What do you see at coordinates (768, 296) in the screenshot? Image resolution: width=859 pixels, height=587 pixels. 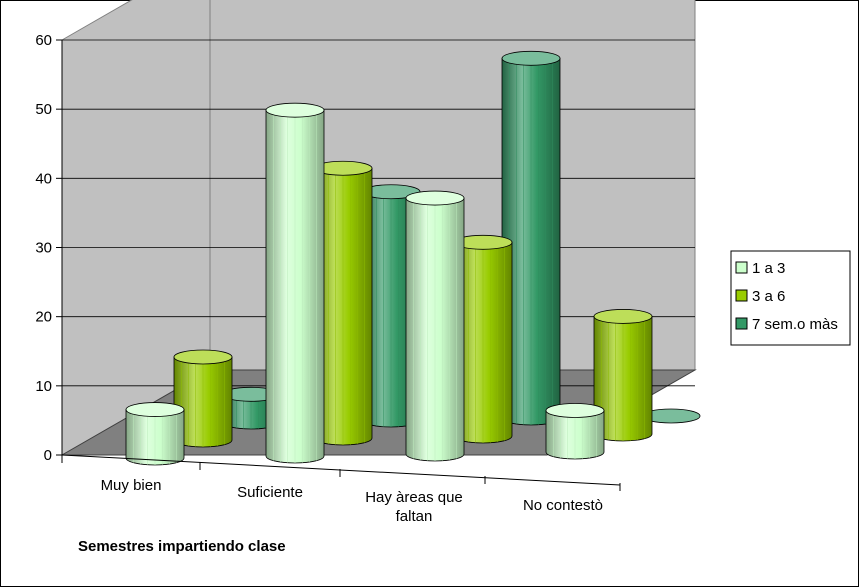 I see `legend-label: 3 a 6` at bounding box center [768, 296].